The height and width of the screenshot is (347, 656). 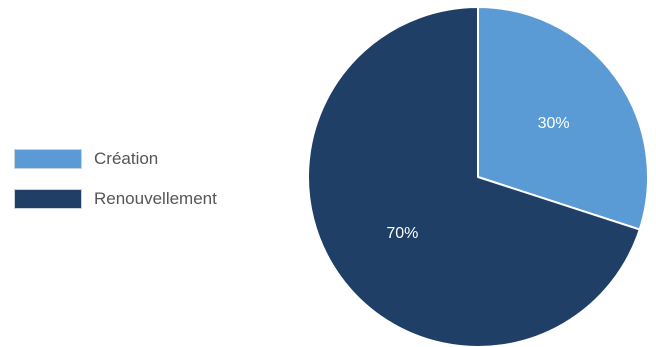 I want to click on legend-item-renouvellement: Renouvellement, so click(x=115, y=198).